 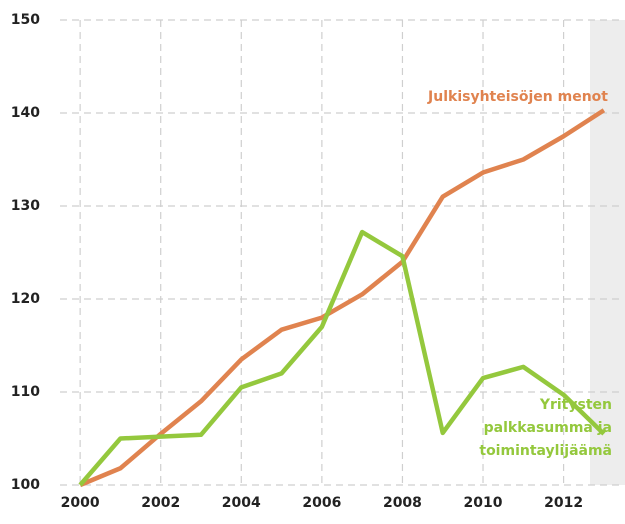 What do you see at coordinates (25, 392) in the screenshot?
I see `y-tick-label: 110` at bounding box center [25, 392].